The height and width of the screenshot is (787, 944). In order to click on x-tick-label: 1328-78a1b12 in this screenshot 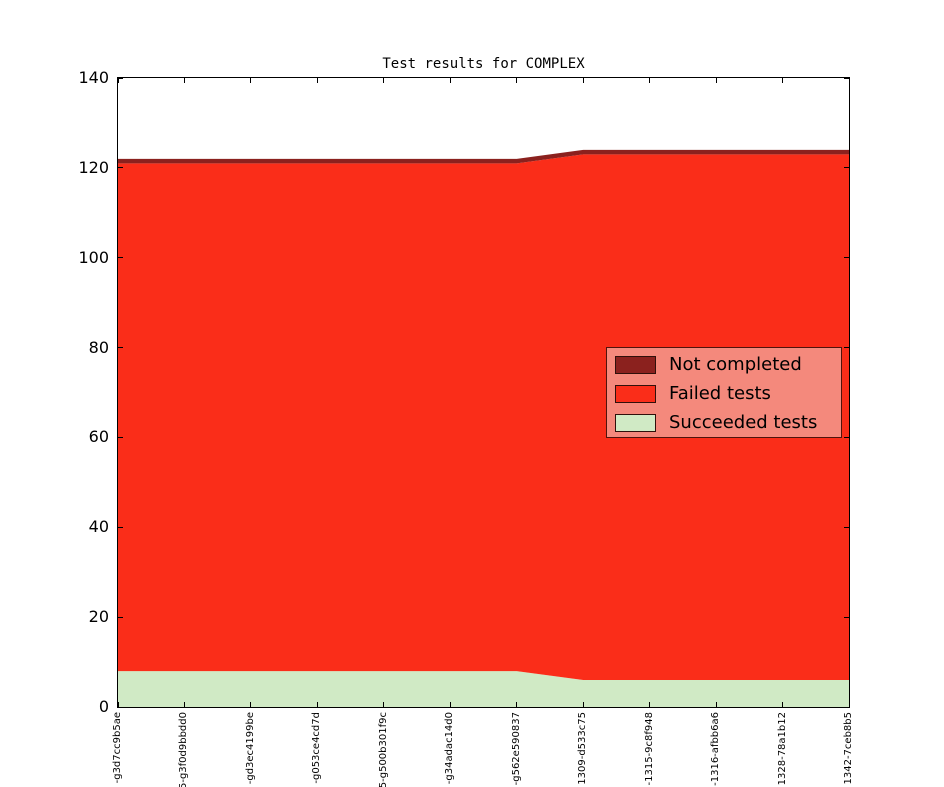, I will do `click(782, 749)`.